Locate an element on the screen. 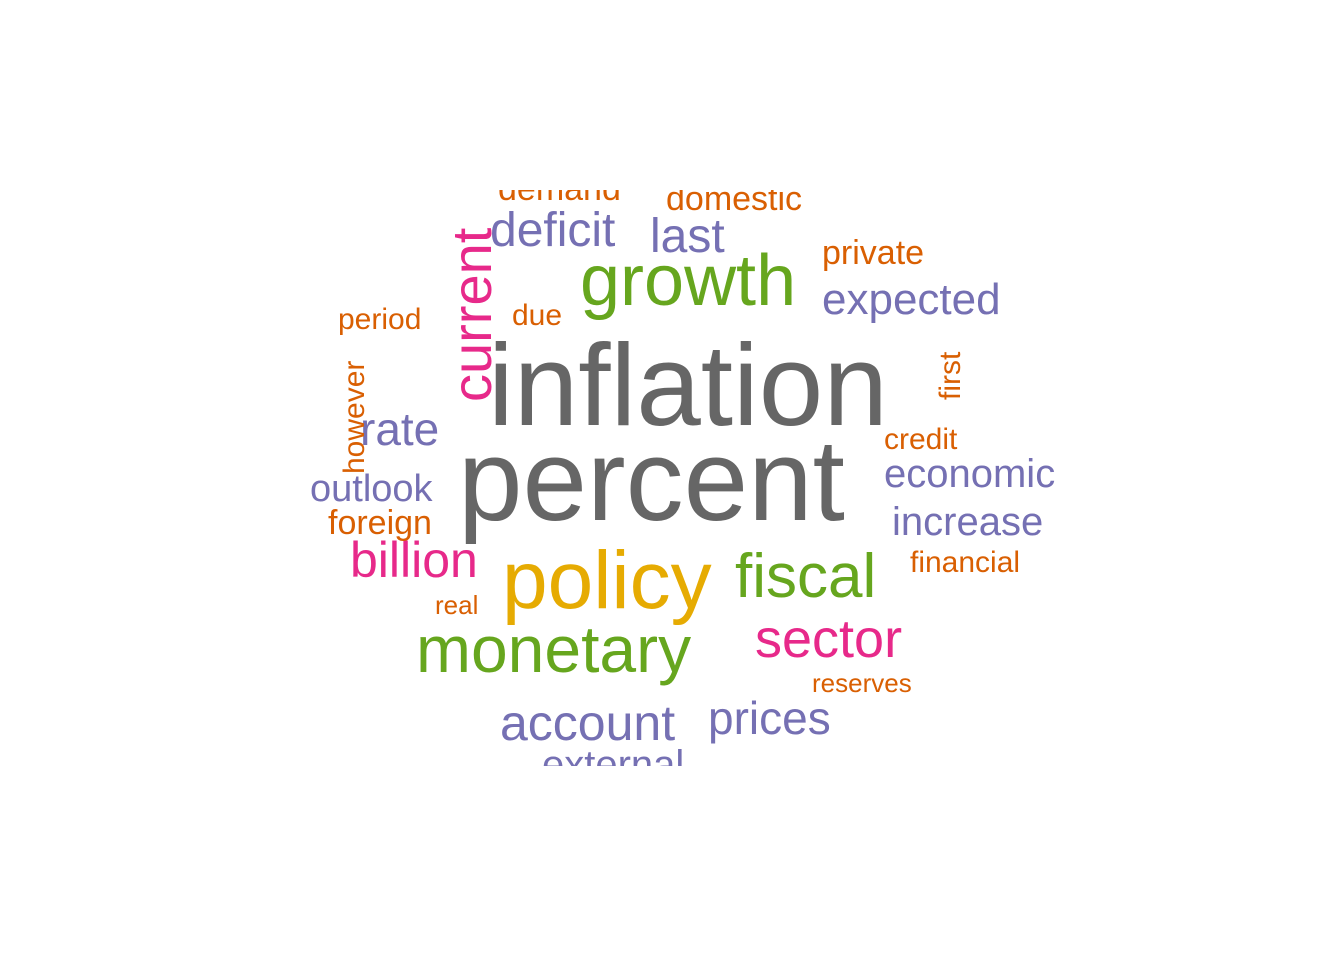  word-period: period is located at coordinates (380, 319).